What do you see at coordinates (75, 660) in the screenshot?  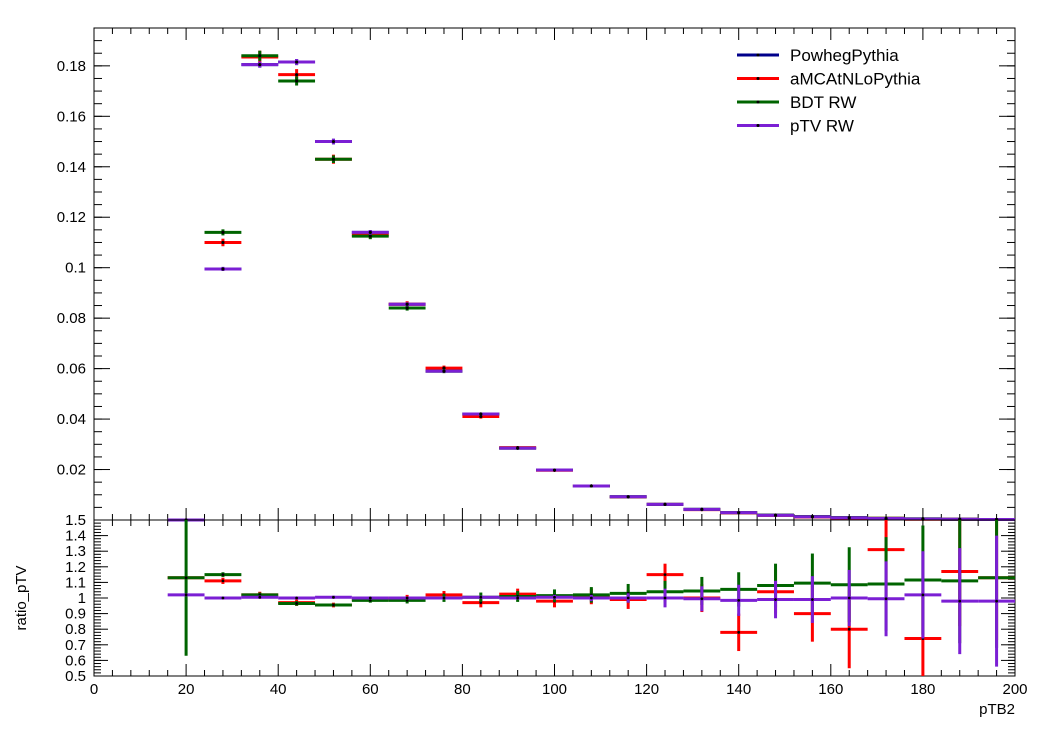 I see `y-tick-label: 0.6` at bounding box center [75, 660].